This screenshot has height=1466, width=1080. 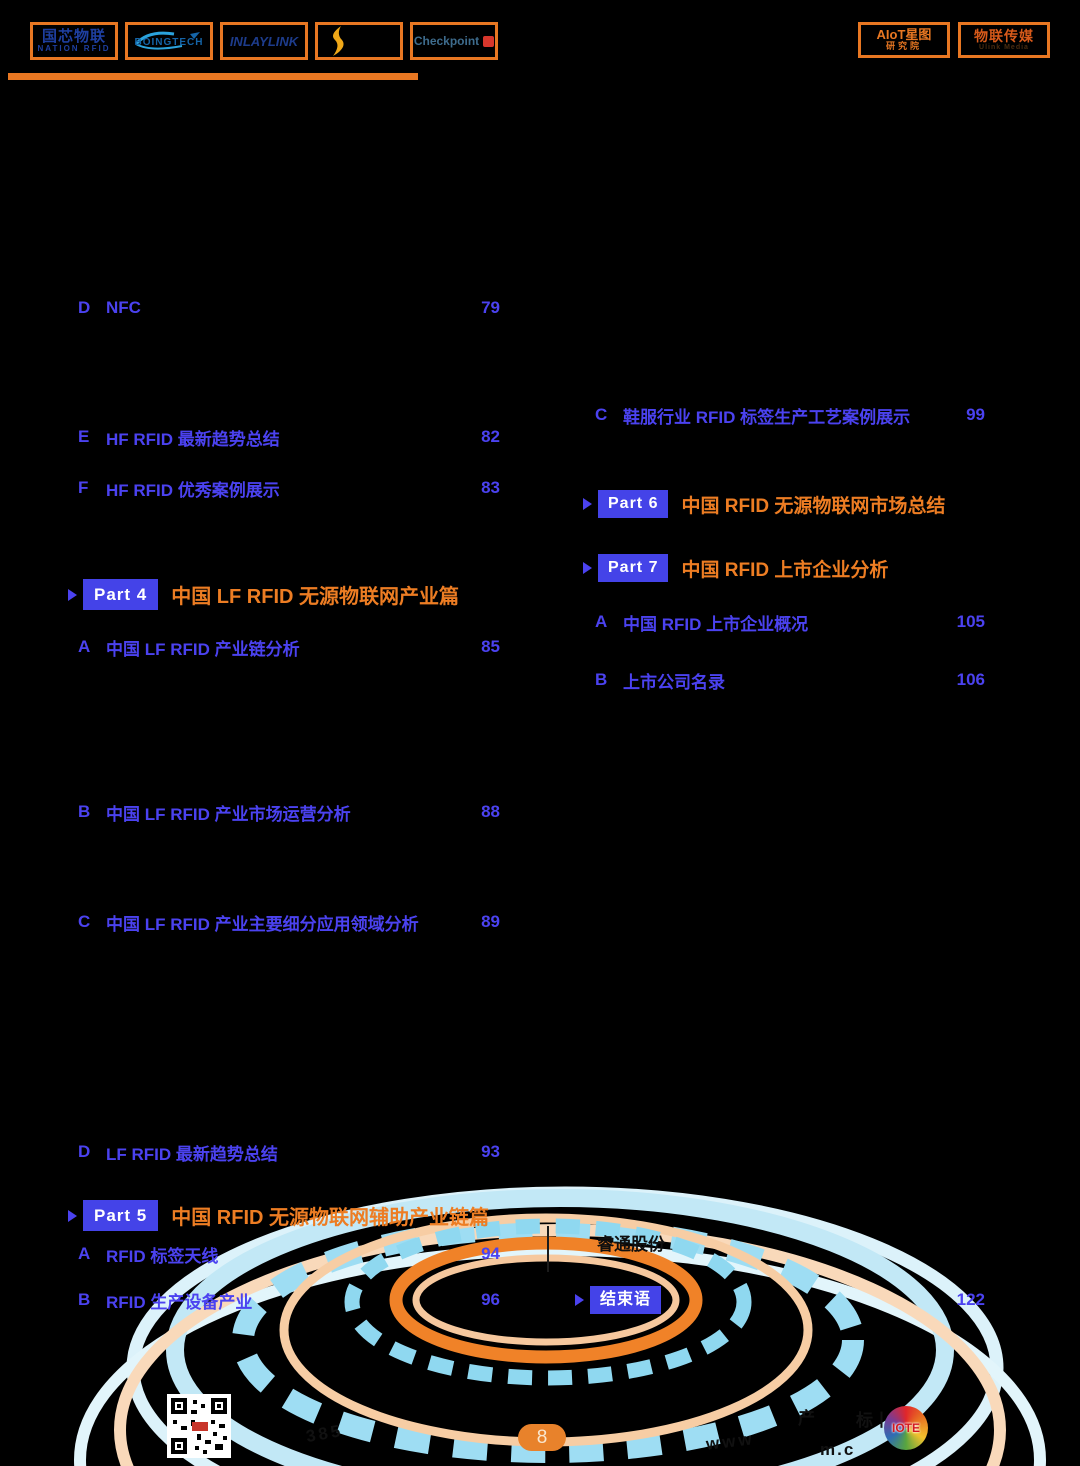 I want to click on toc-label: LF RFID 最新趋势总结, so click(x=192, y=1154).